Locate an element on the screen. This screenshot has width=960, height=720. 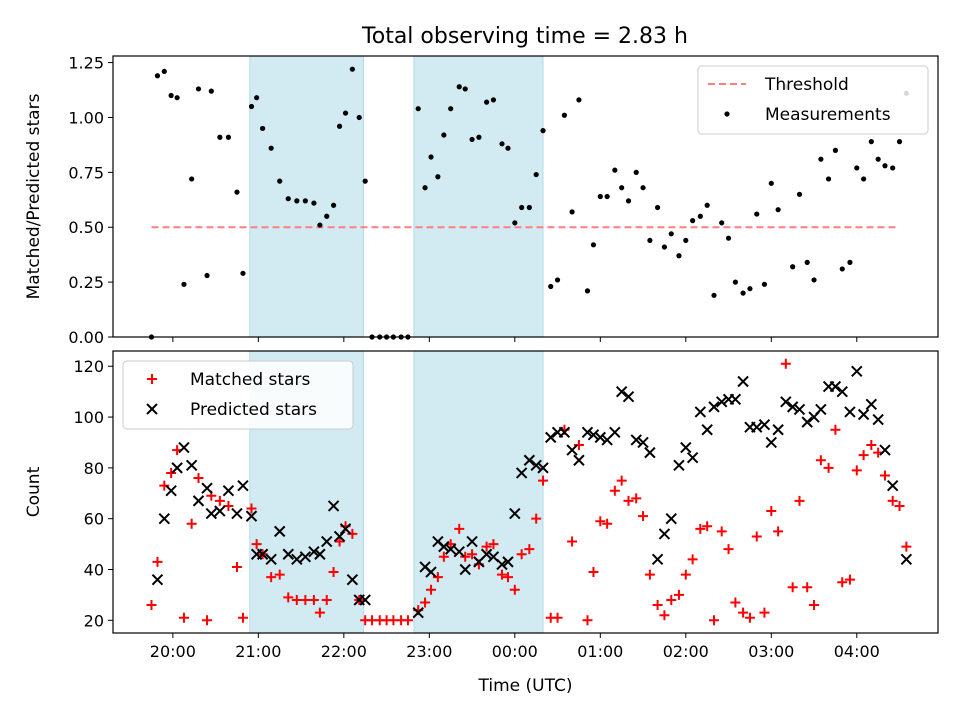
chart-title: Total observing time = 2.83 h is located at coordinates (524, 36).